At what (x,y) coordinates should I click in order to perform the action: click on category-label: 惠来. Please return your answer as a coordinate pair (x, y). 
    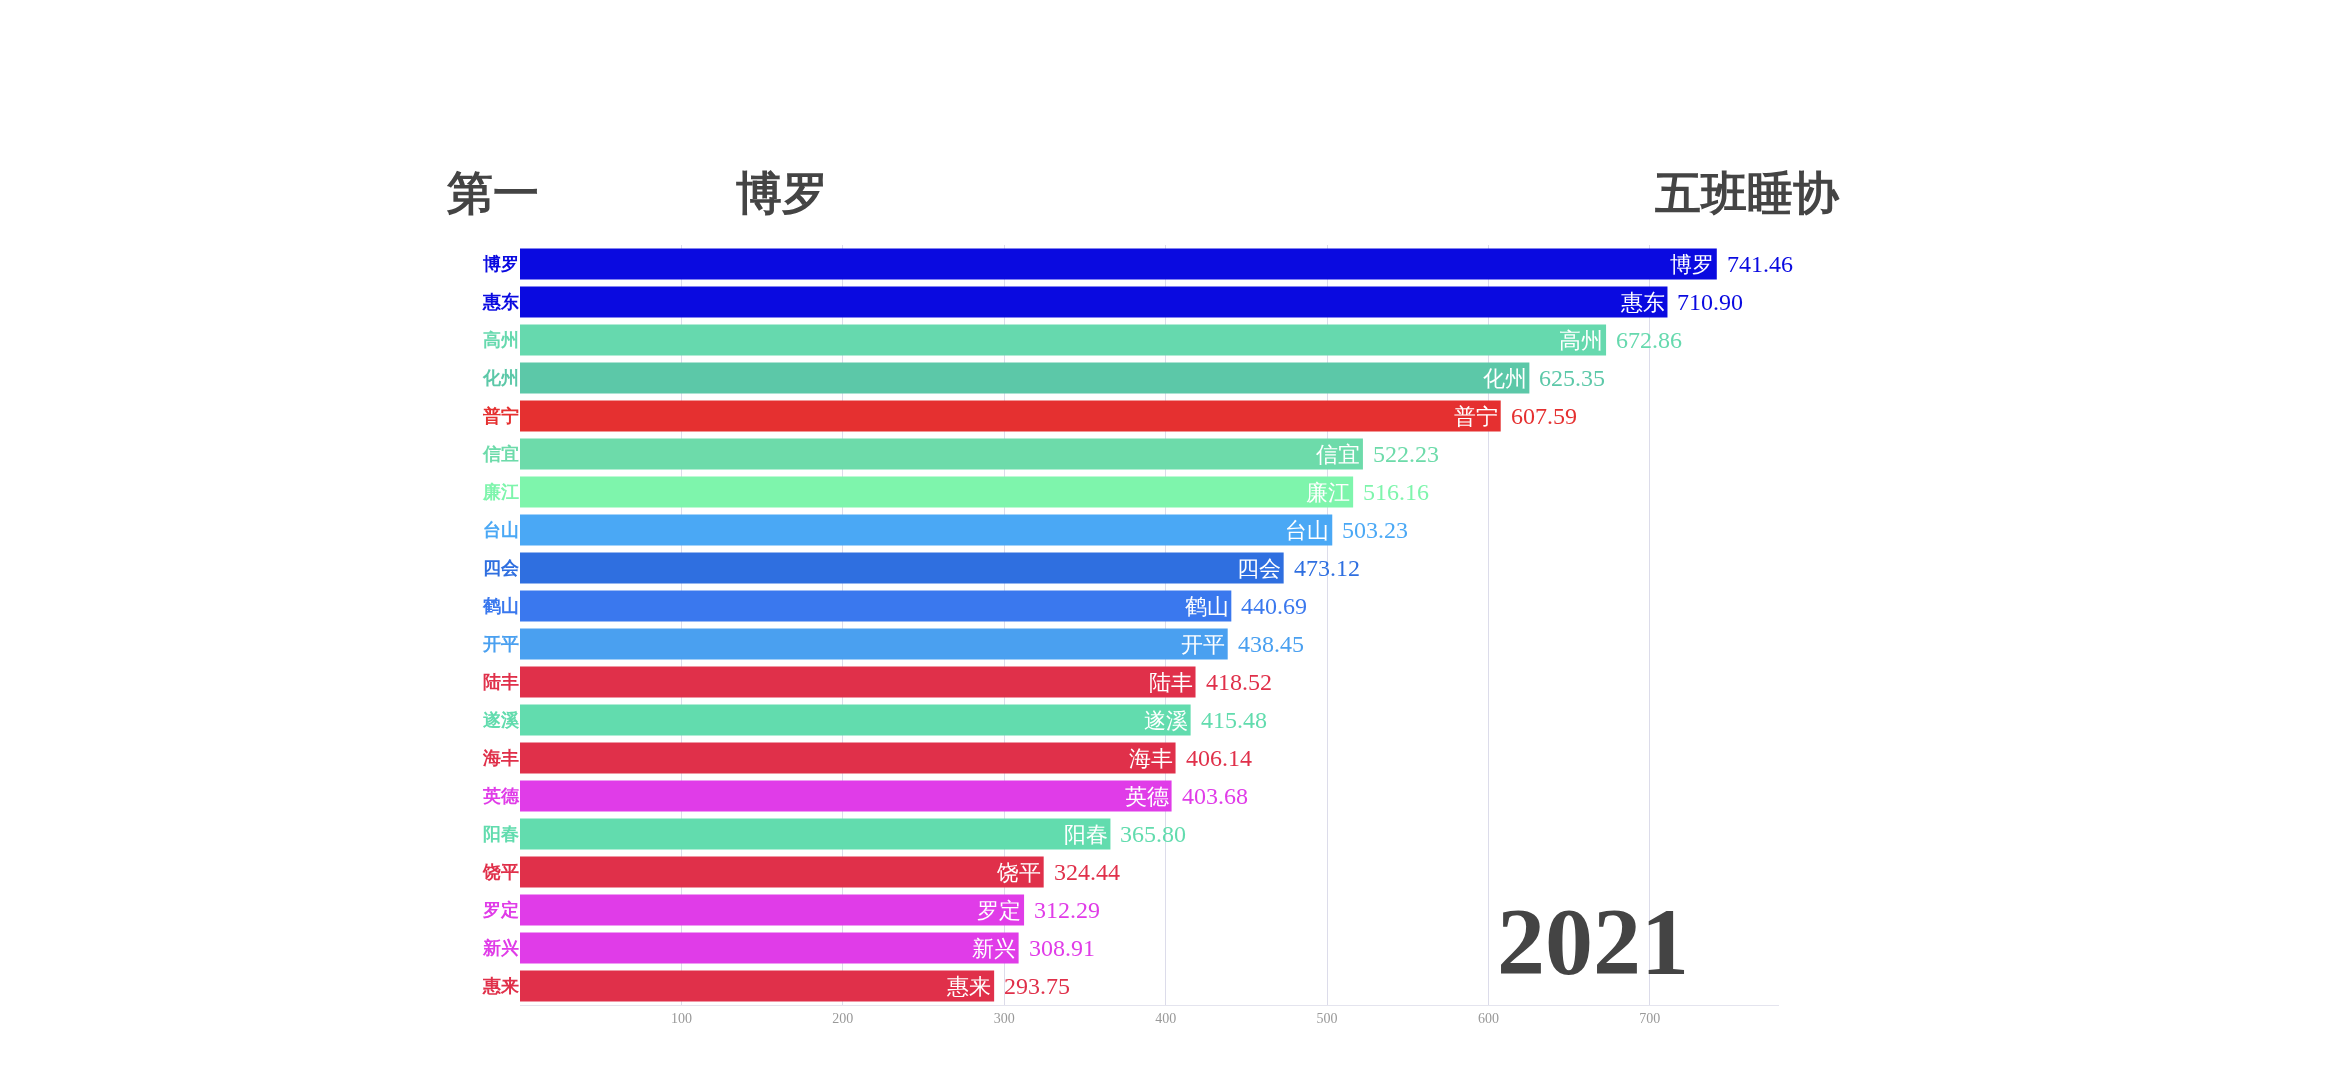
    Looking at the image, I should click on (969, 986).